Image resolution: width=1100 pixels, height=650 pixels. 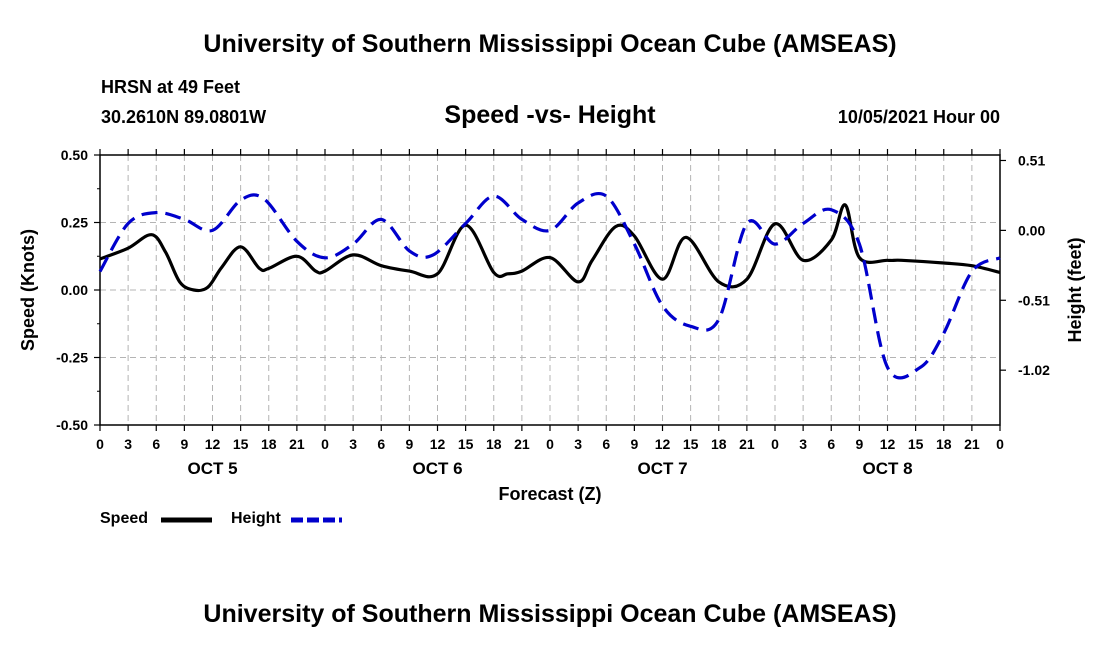 What do you see at coordinates (171, 87) in the screenshot?
I see `station-label: HRSN at 49 Feet` at bounding box center [171, 87].